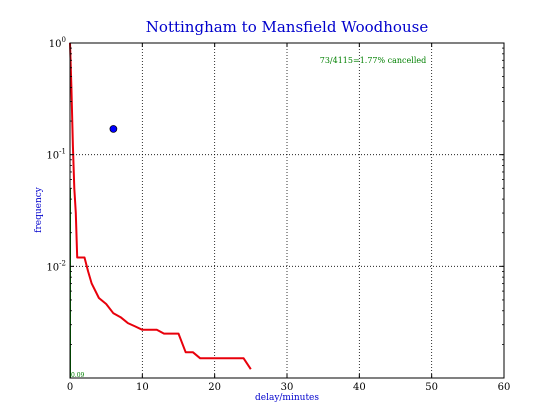 The image size is (560, 420). What do you see at coordinates (56, 266) in the screenshot?
I see `y-tick-label: 10⁻²` at bounding box center [56, 266].